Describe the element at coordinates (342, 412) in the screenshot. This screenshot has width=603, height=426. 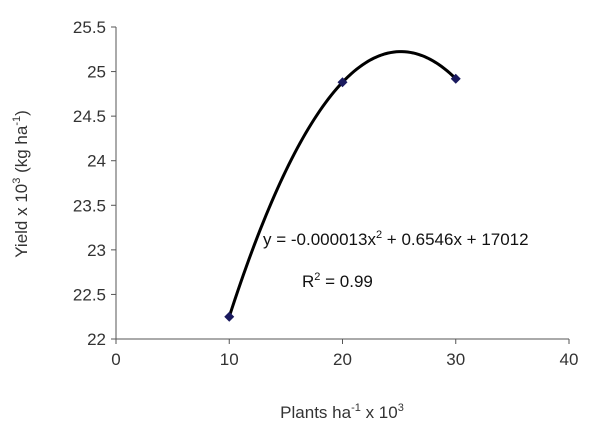
I see `x-axis-title: Plants ha-1 x 103` at that location.